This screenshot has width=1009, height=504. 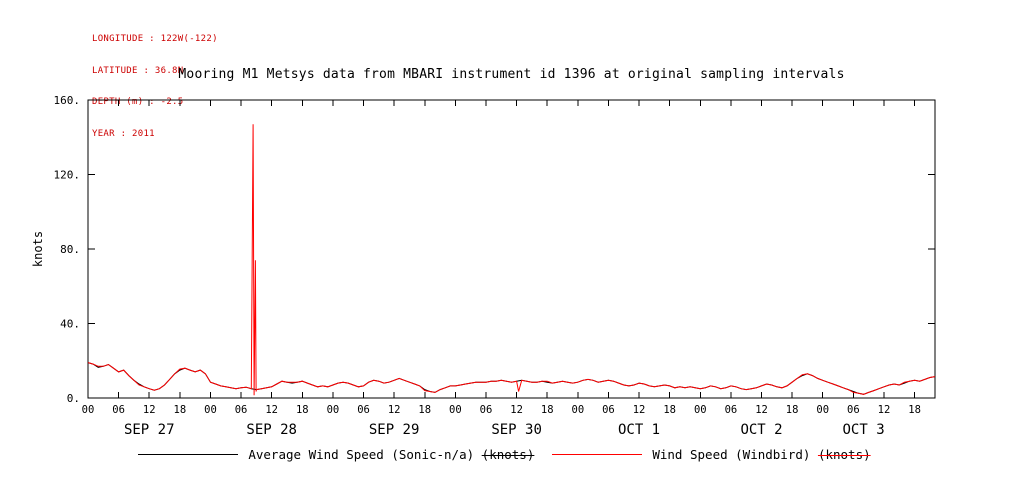 I want to click on day-label: SEP 29, so click(x=394, y=430).